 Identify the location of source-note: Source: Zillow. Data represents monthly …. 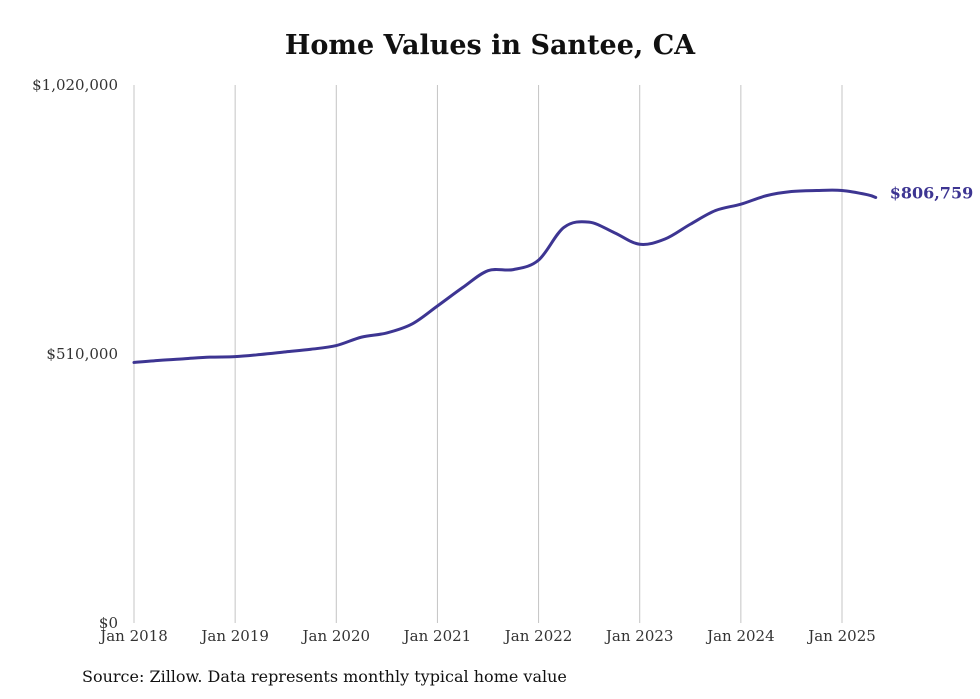
(324, 676).